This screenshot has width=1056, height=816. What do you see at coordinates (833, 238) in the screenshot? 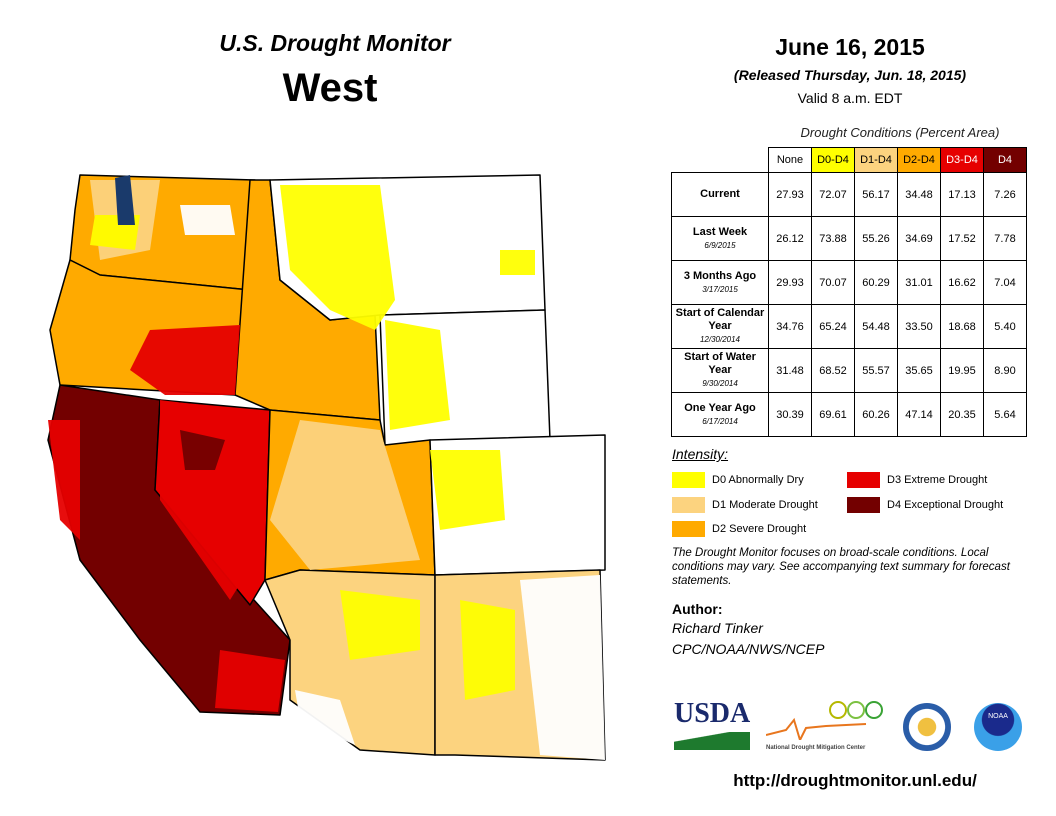
I see `table-cell: 73.88` at bounding box center [833, 238].